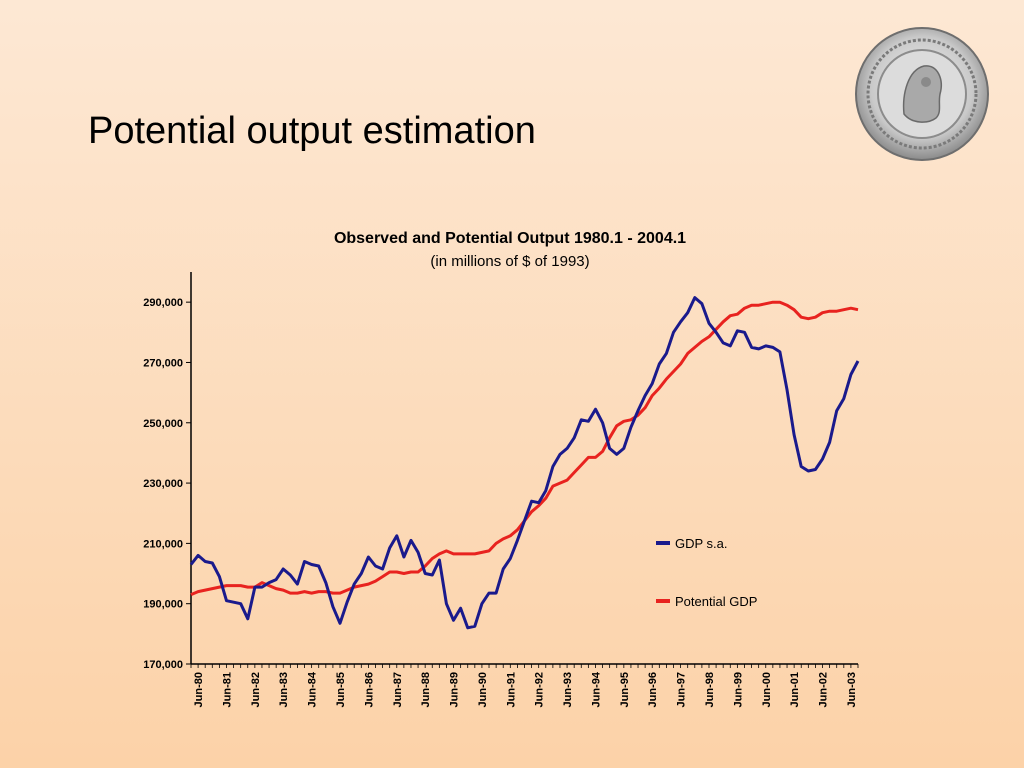 The width and height of the screenshot is (1024, 768). Describe the element at coordinates (199, 689) in the screenshot. I see `x-tick-label: Jun-80` at that location.